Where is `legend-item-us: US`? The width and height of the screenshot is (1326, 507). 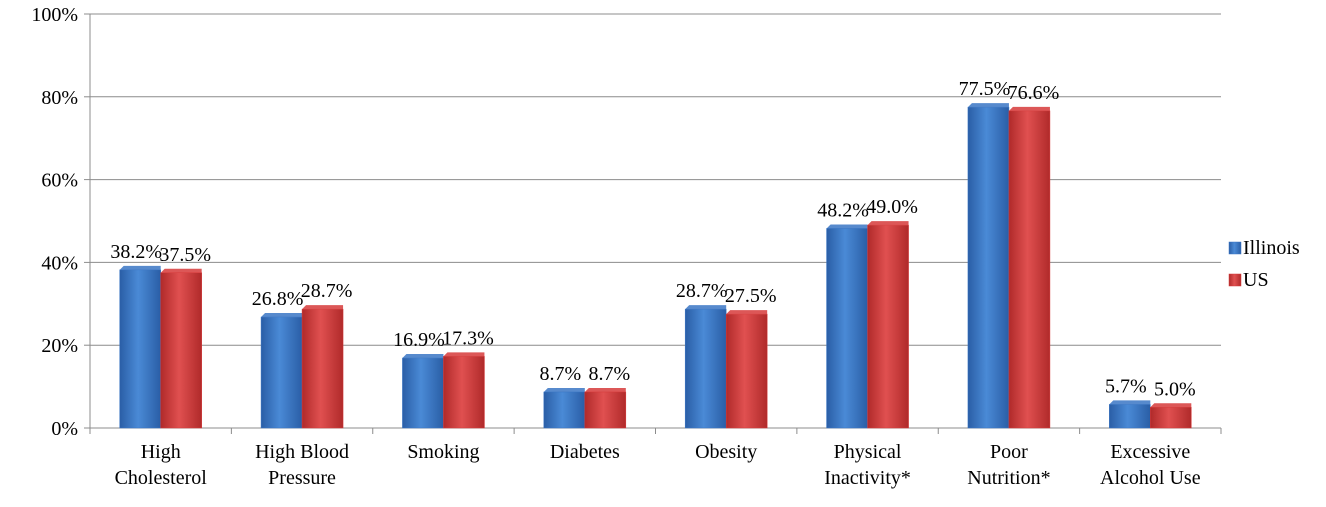 legend-item-us: US is located at coordinates (1248, 280).